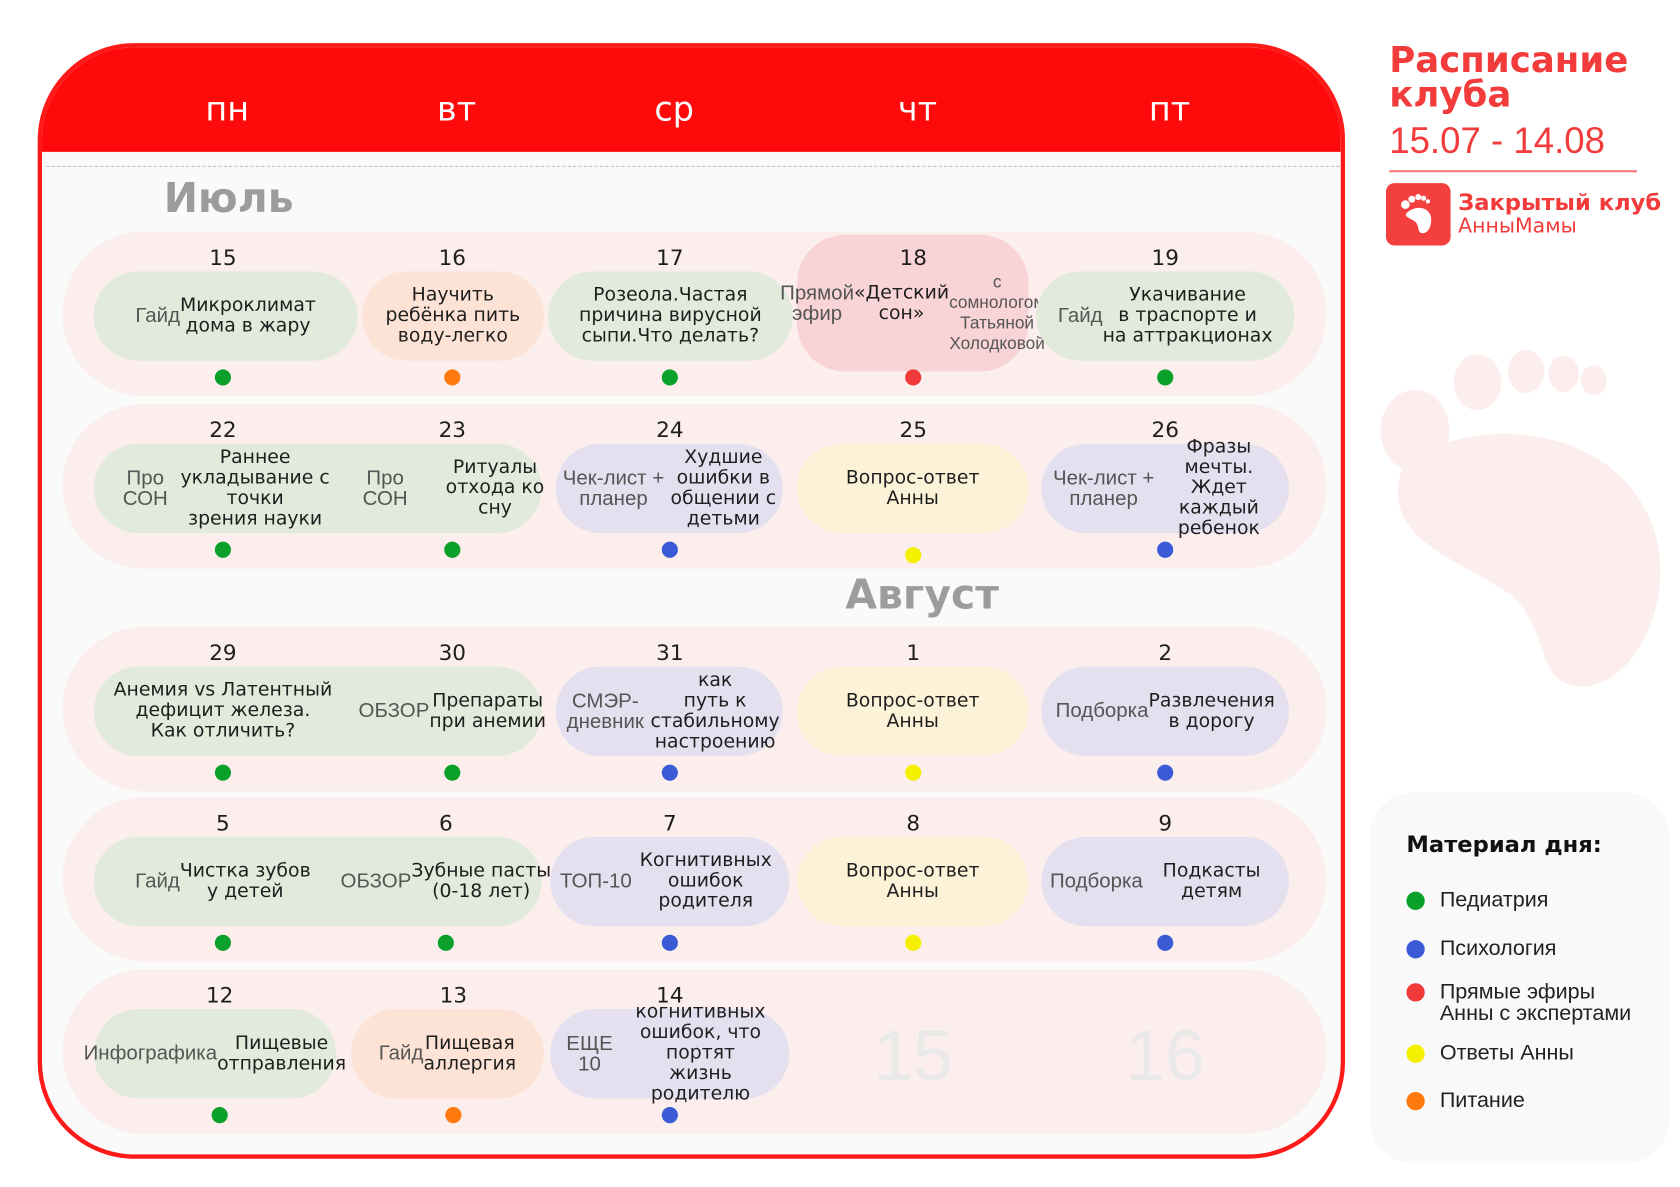 This screenshot has height=1187, width=1680. I want to click on event-title: Развлечения в дорогу, so click(1211, 710).